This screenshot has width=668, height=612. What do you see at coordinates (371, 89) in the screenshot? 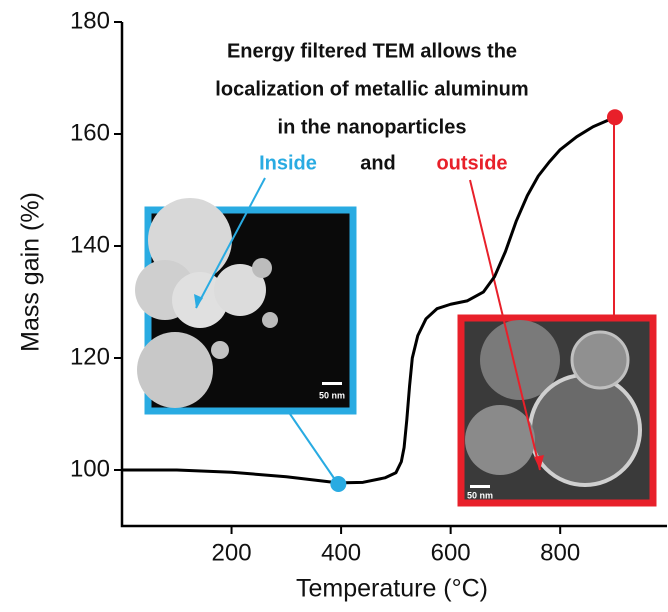
I see `annotation: localization of metallic aluminum` at bounding box center [371, 89].